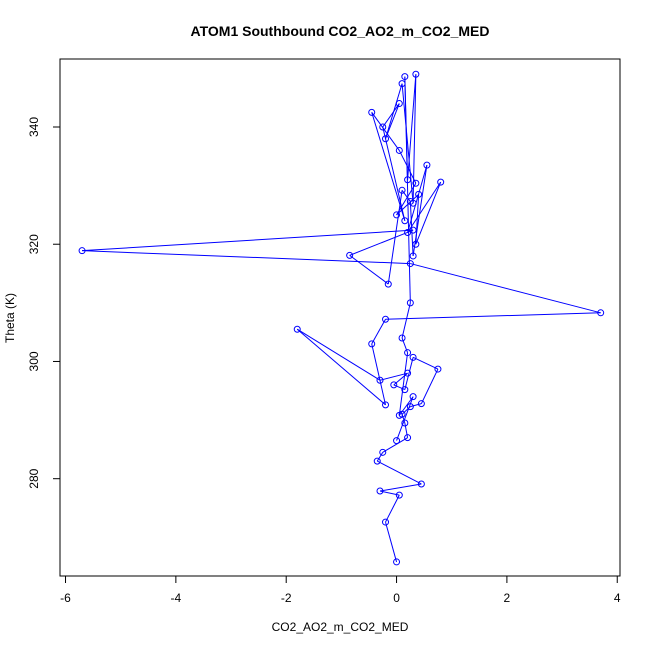 The height and width of the screenshot is (650, 650). What do you see at coordinates (65, 598) in the screenshot?
I see `x-tick-label: -6` at bounding box center [65, 598].